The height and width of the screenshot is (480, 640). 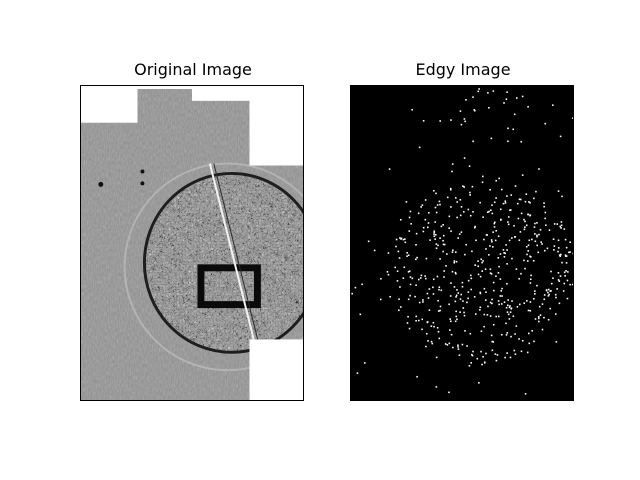 What do you see at coordinates (193, 69) in the screenshot?
I see `original-image-title: Original Image` at bounding box center [193, 69].